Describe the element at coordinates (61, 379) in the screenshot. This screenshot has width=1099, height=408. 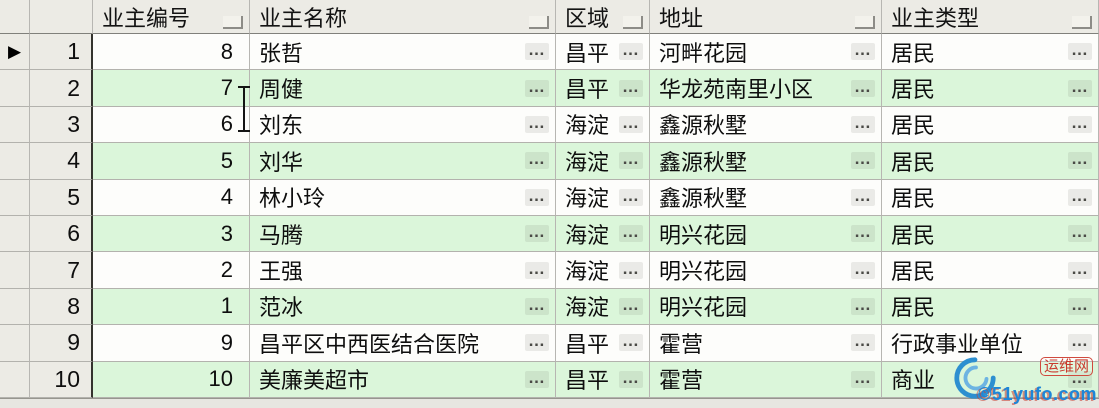
I see `row-number-cell: 10` at that location.